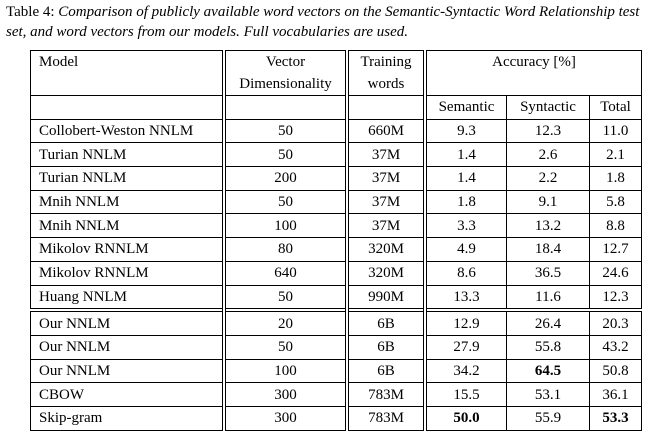 The width and height of the screenshot is (667, 442). What do you see at coordinates (465, 418) in the screenshot?
I see `value-cell: 50.0` at bounding box center [465, 418].